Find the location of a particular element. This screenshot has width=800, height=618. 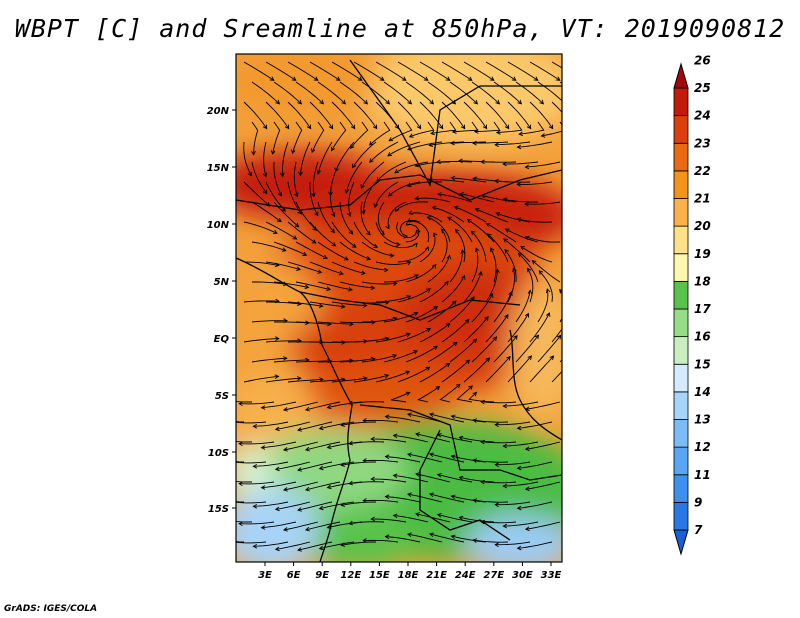

lat-tick-label: 5S is located at coordinates (222, 396).